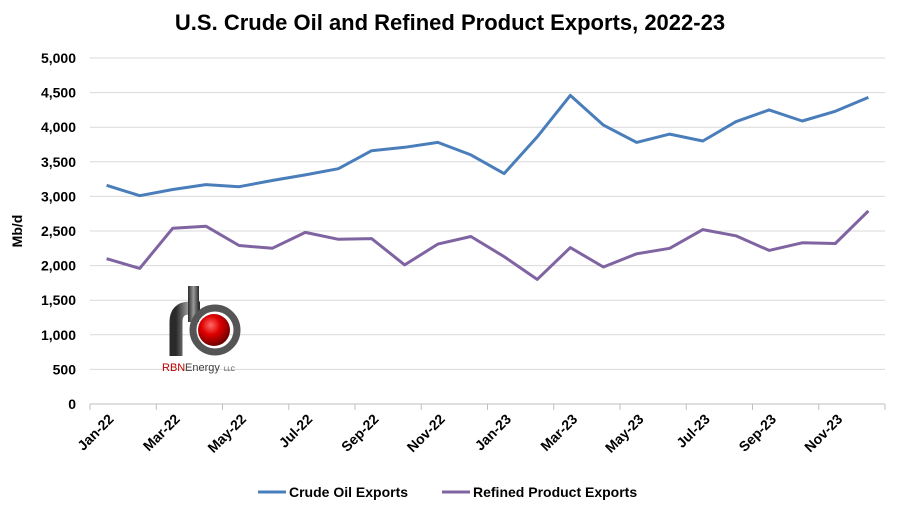 This screenshot has height=510, width=900. I want to click on legend-item-refined-product-exports: Refined Product Exports, so click(539, 492).